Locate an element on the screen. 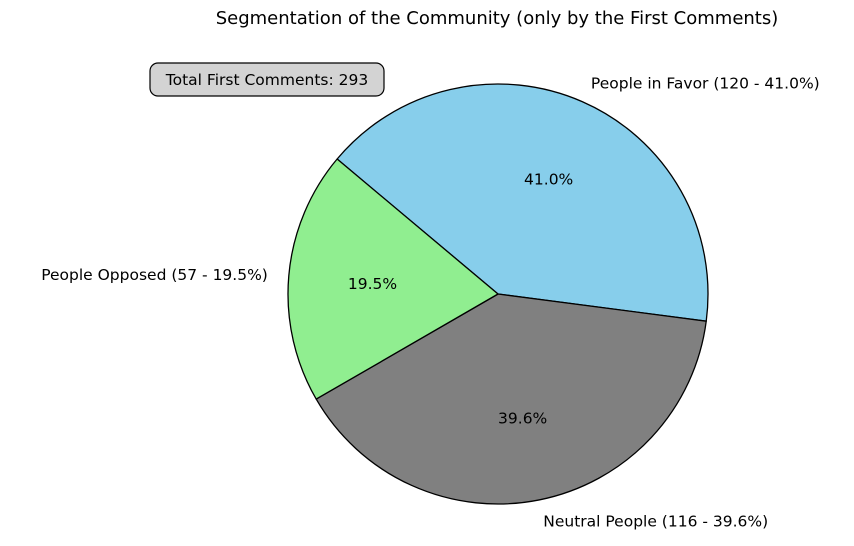 The image size is (854, 546). annotation-text: Total First Comments: 293 is located at coordinates (266, 80).